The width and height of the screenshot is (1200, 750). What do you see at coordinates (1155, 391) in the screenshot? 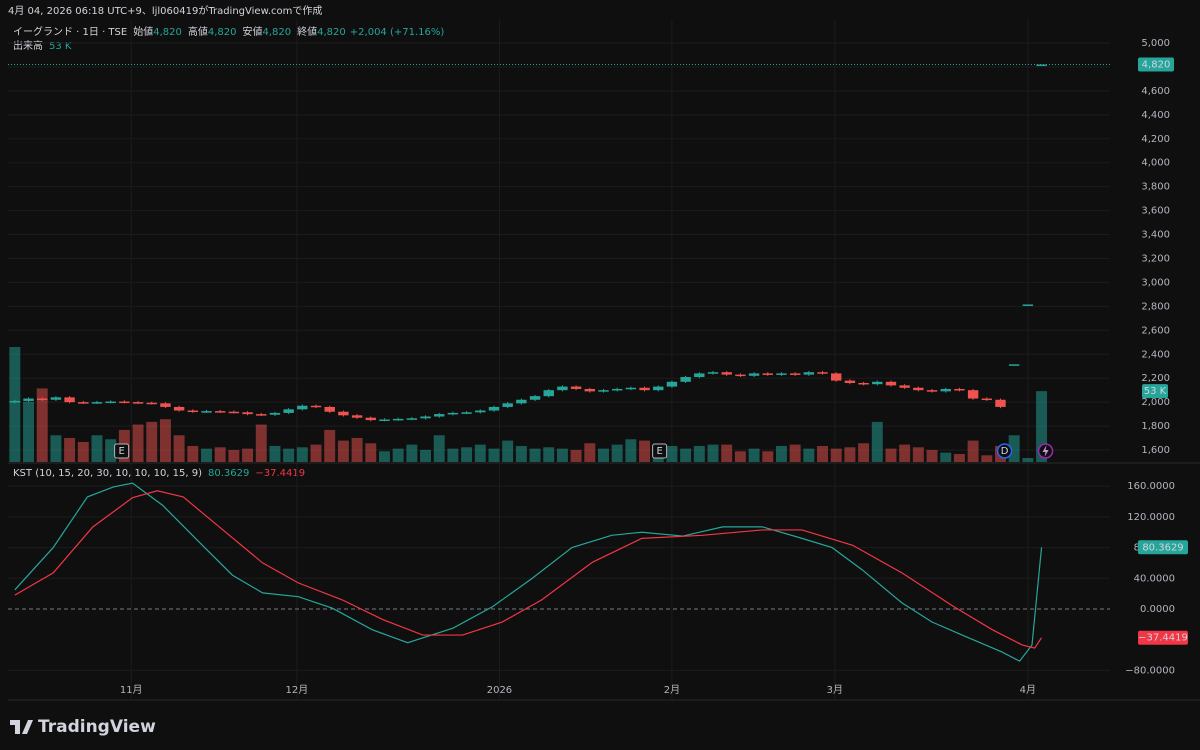
I see `volume-badge` at bounding box center [1155, 391].